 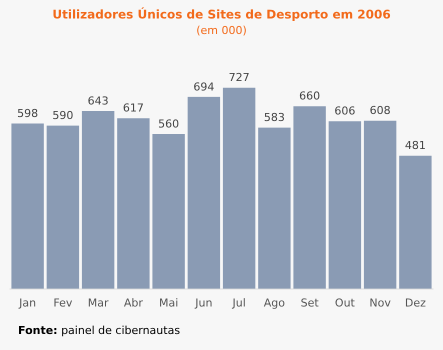 I want to click on x-tick-label: Jun, so click(x=203, y=303).